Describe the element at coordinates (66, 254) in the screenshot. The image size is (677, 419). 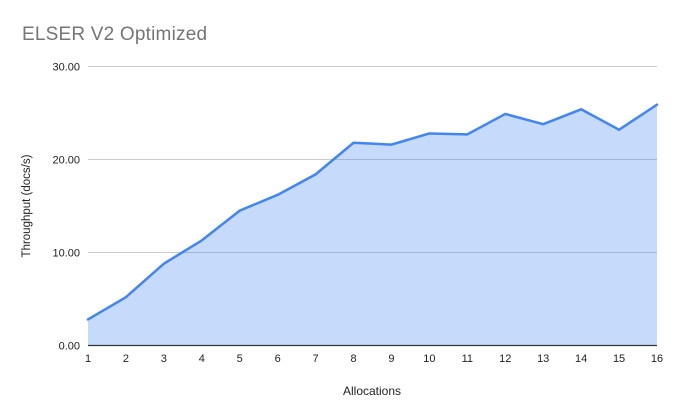
I see `y-tick-label: 10.00` at that location.